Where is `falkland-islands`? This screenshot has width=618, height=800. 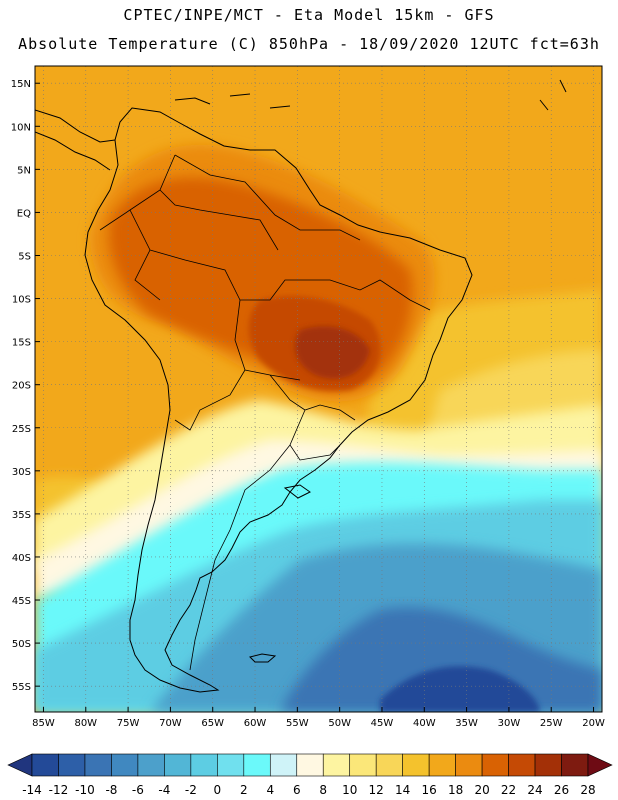 falkland-islands is located at coordinates (263, 658).